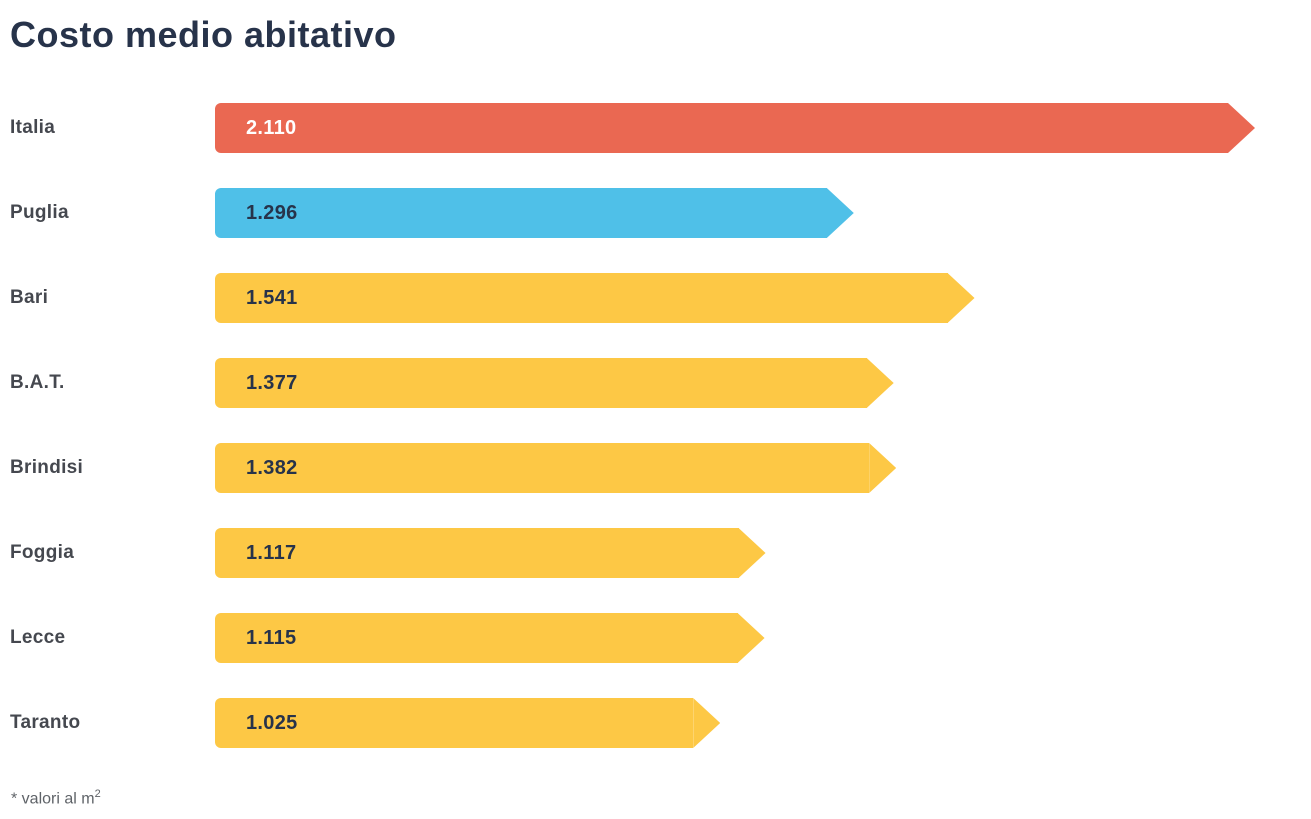  Describe the element at coordinates (271, 127) in the screenshot. I see `bar-value-label: 2.110` at that location.